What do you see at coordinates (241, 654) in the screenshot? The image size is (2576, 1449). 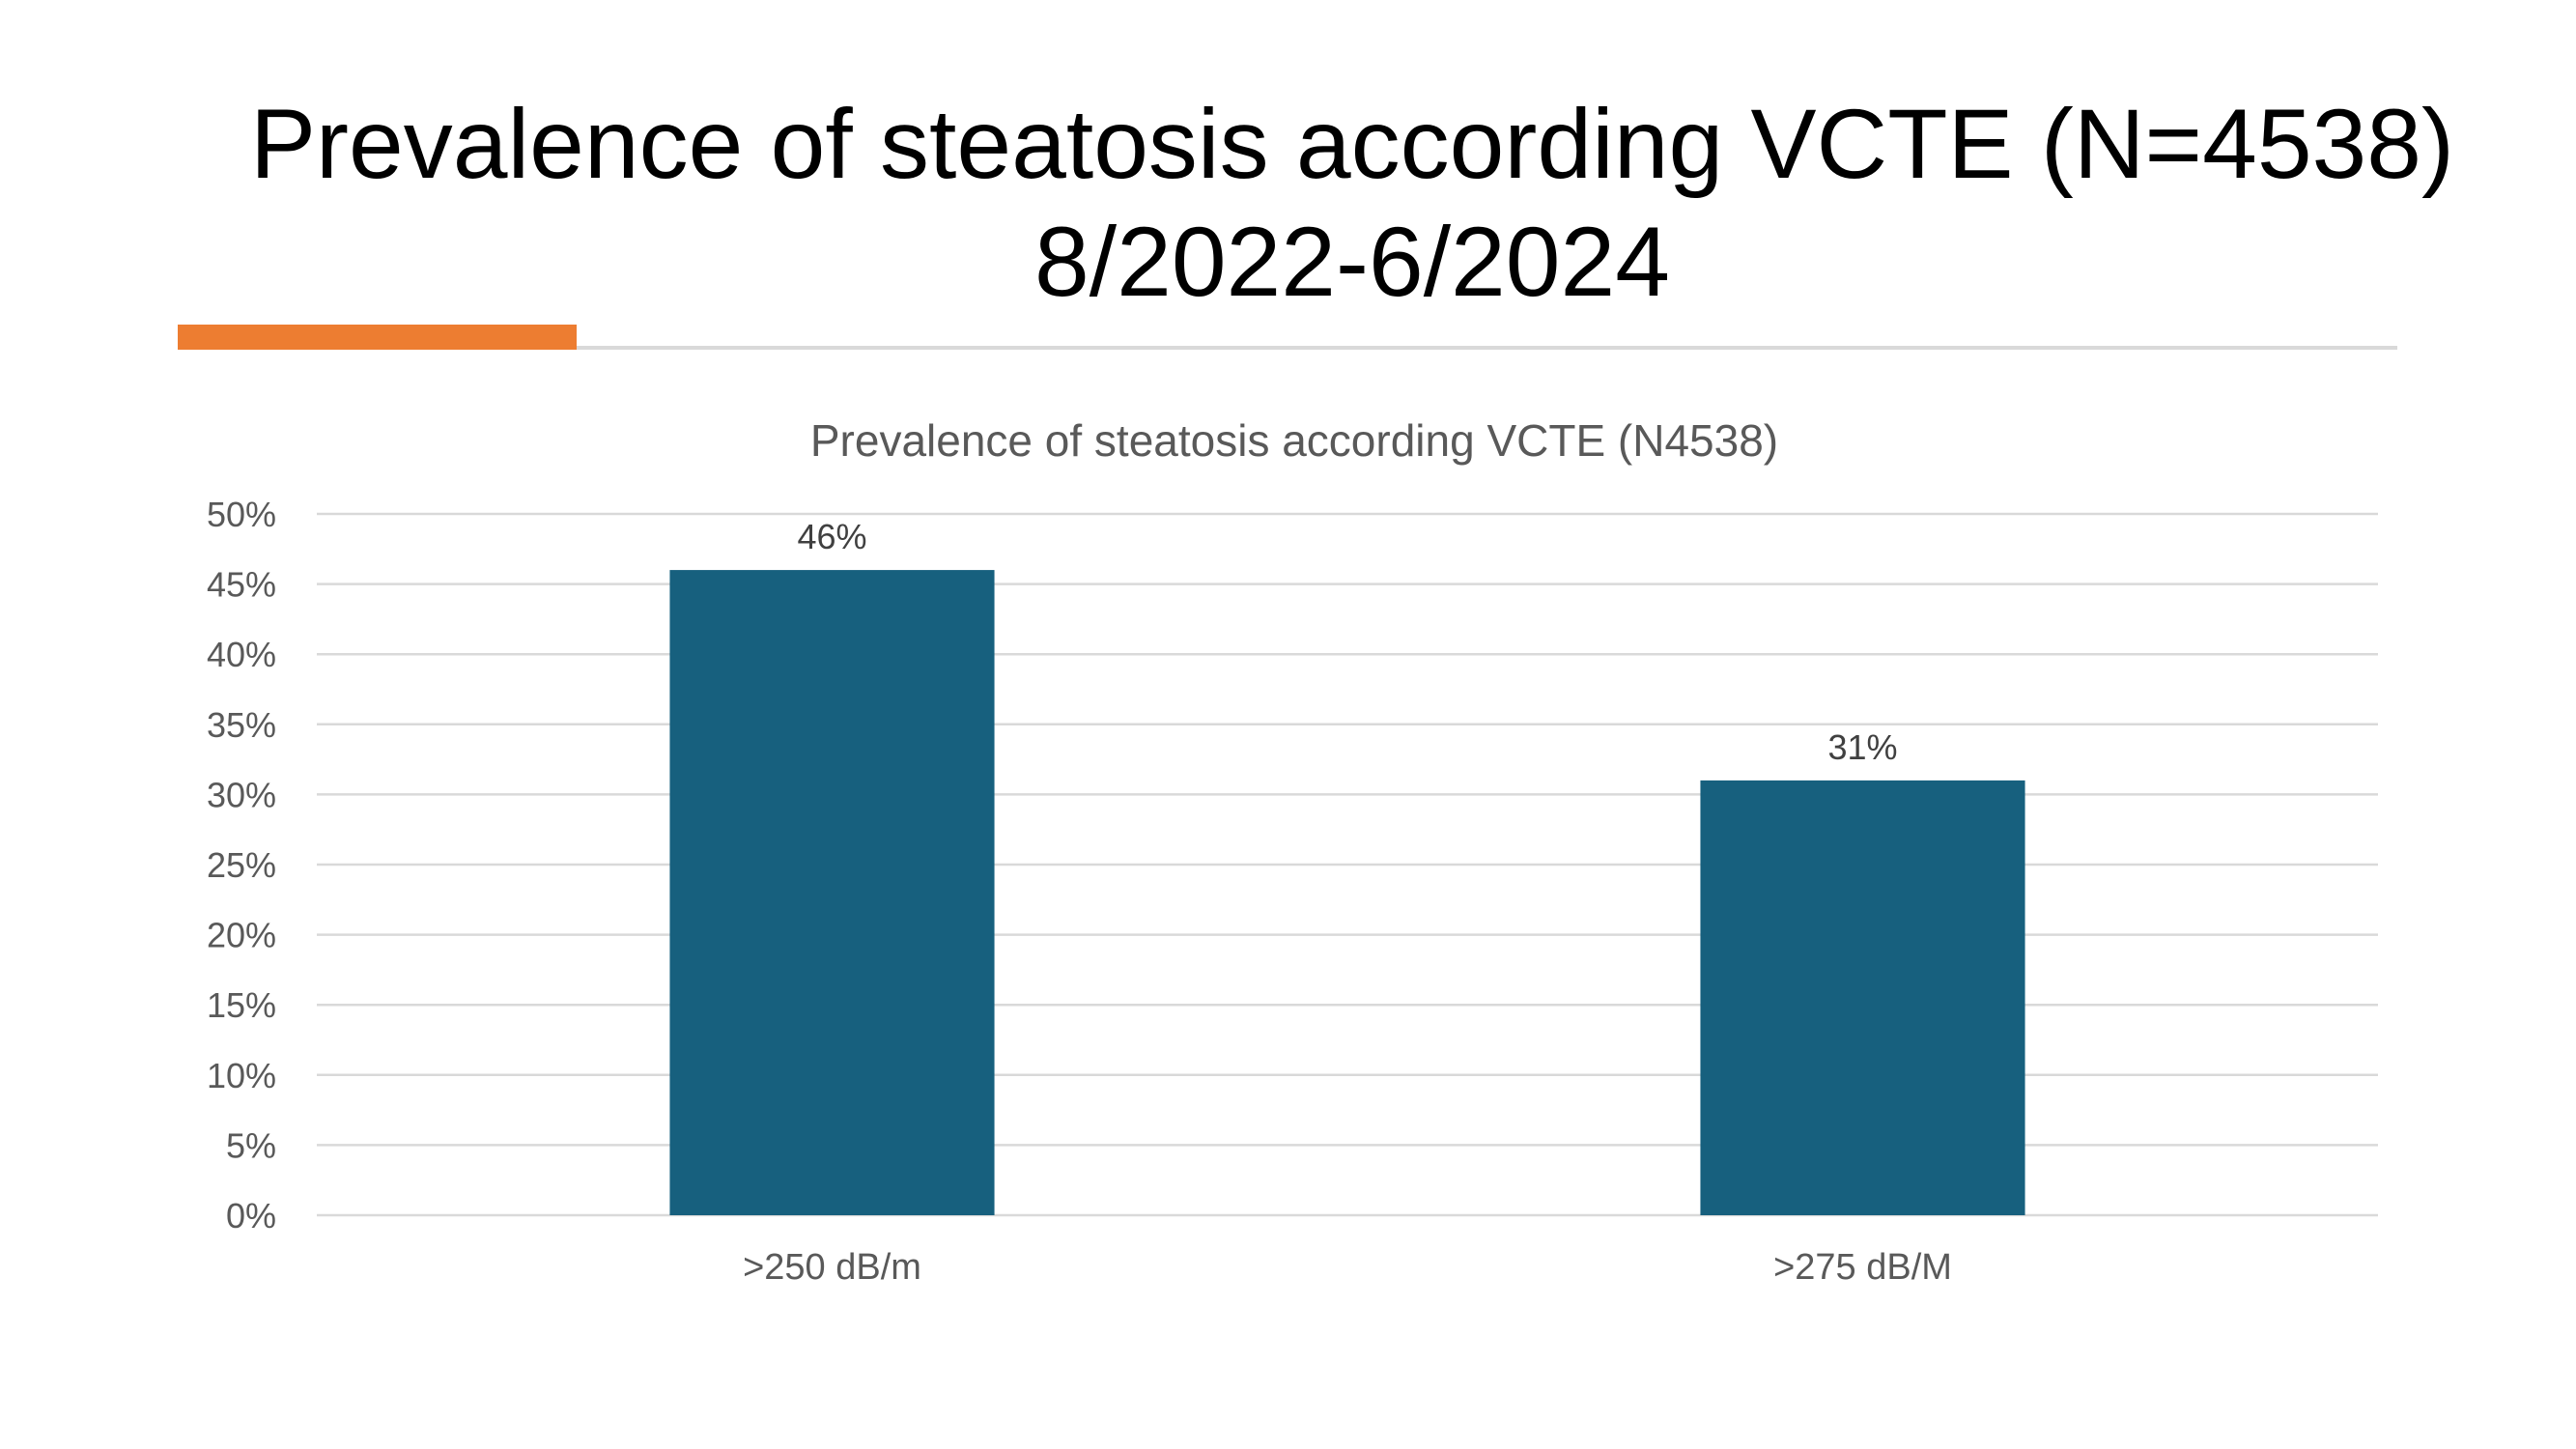 I see `y-tick-label: 40%` at bounding box center [241, 654].